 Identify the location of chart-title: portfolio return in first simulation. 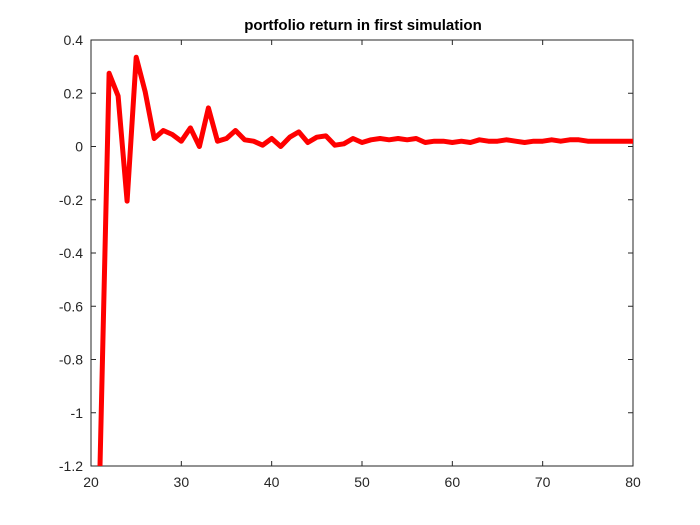
(363, 25).